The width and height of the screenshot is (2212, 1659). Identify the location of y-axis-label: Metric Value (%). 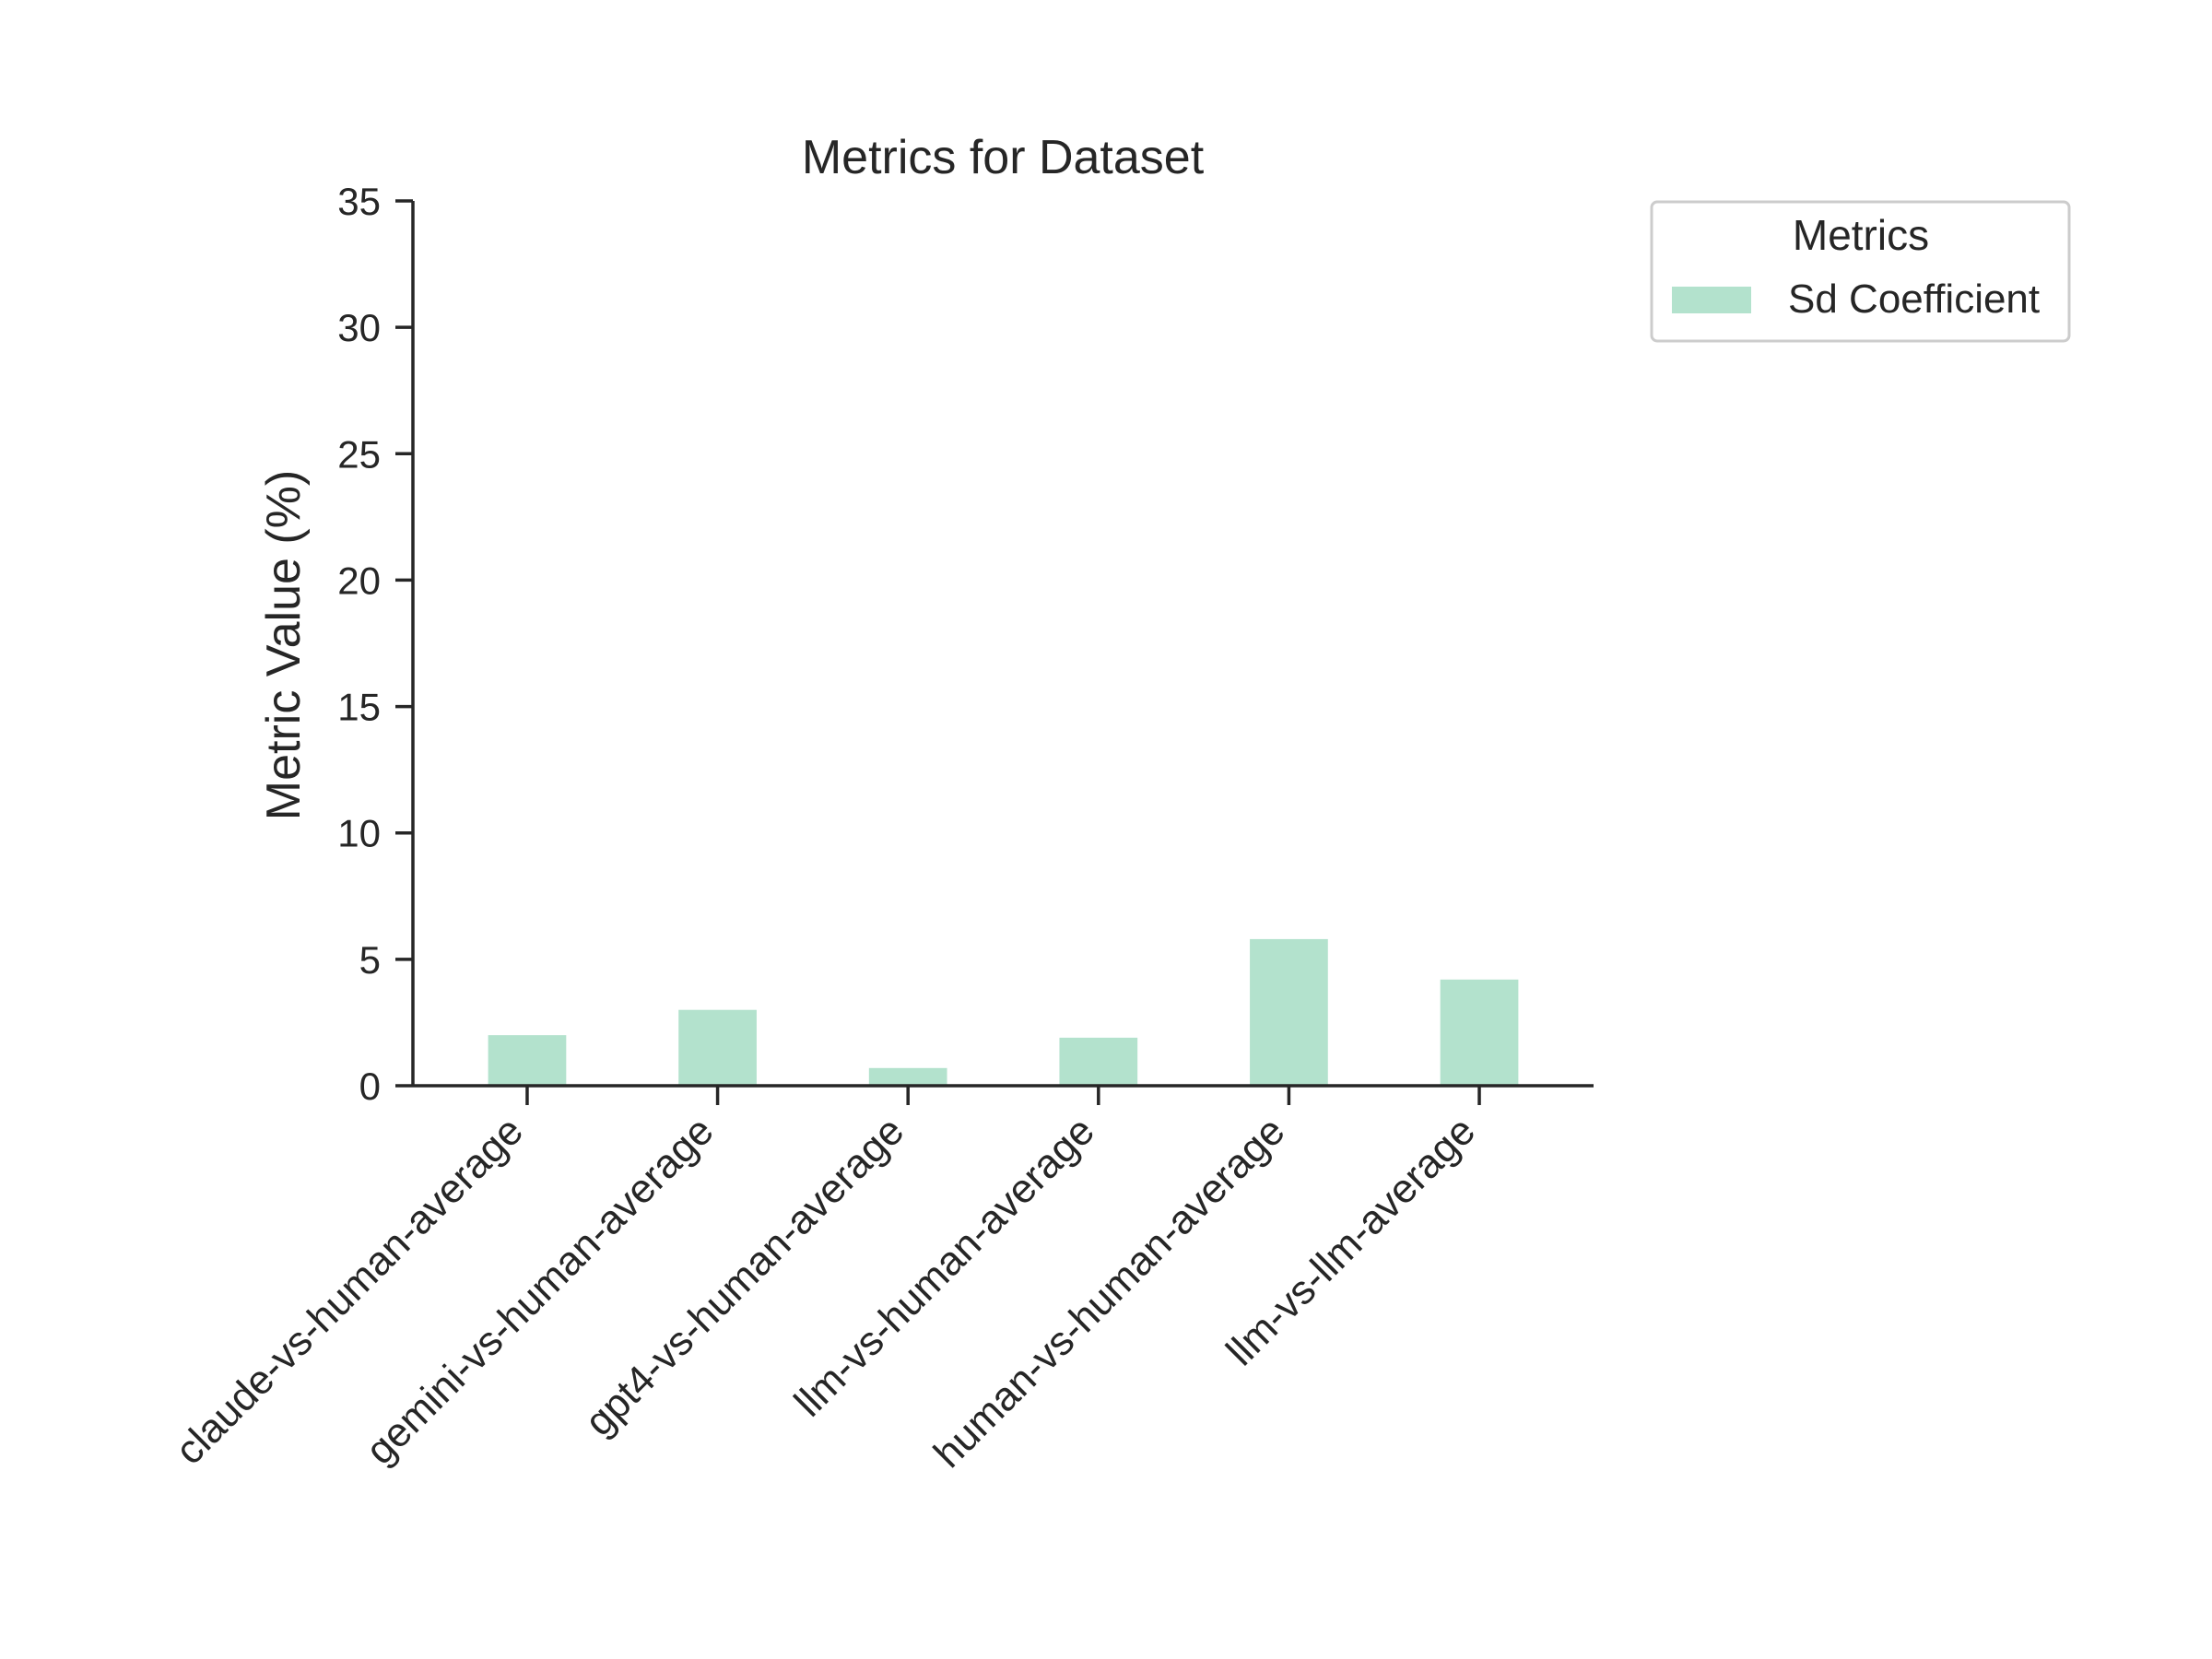
(284, 645).